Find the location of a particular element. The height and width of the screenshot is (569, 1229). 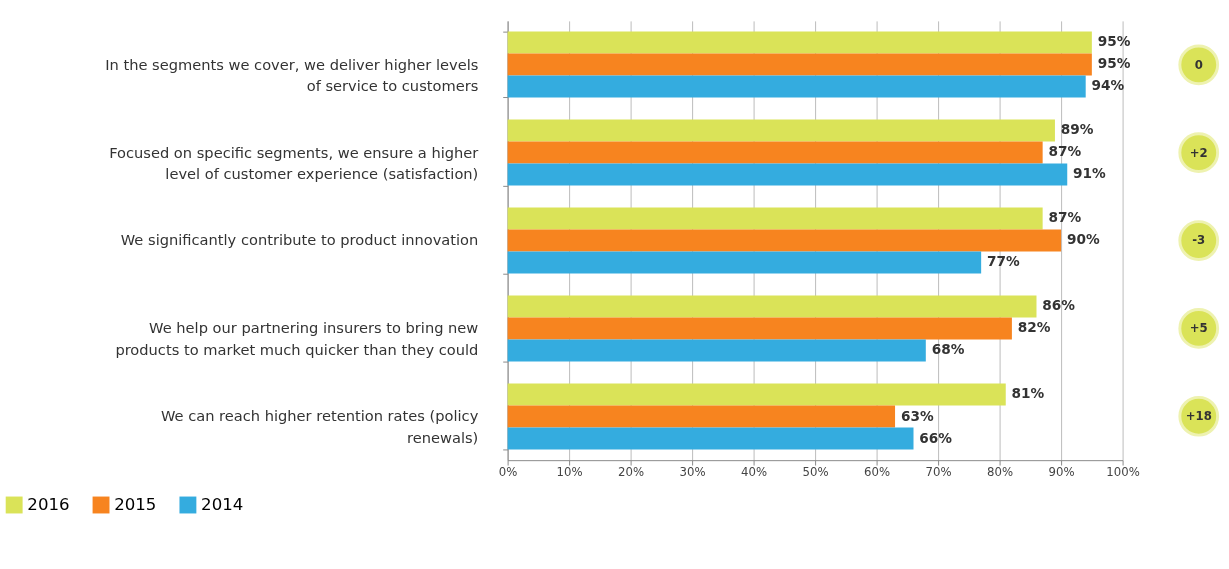

text: -3 is located at coordinates (1199, 240).